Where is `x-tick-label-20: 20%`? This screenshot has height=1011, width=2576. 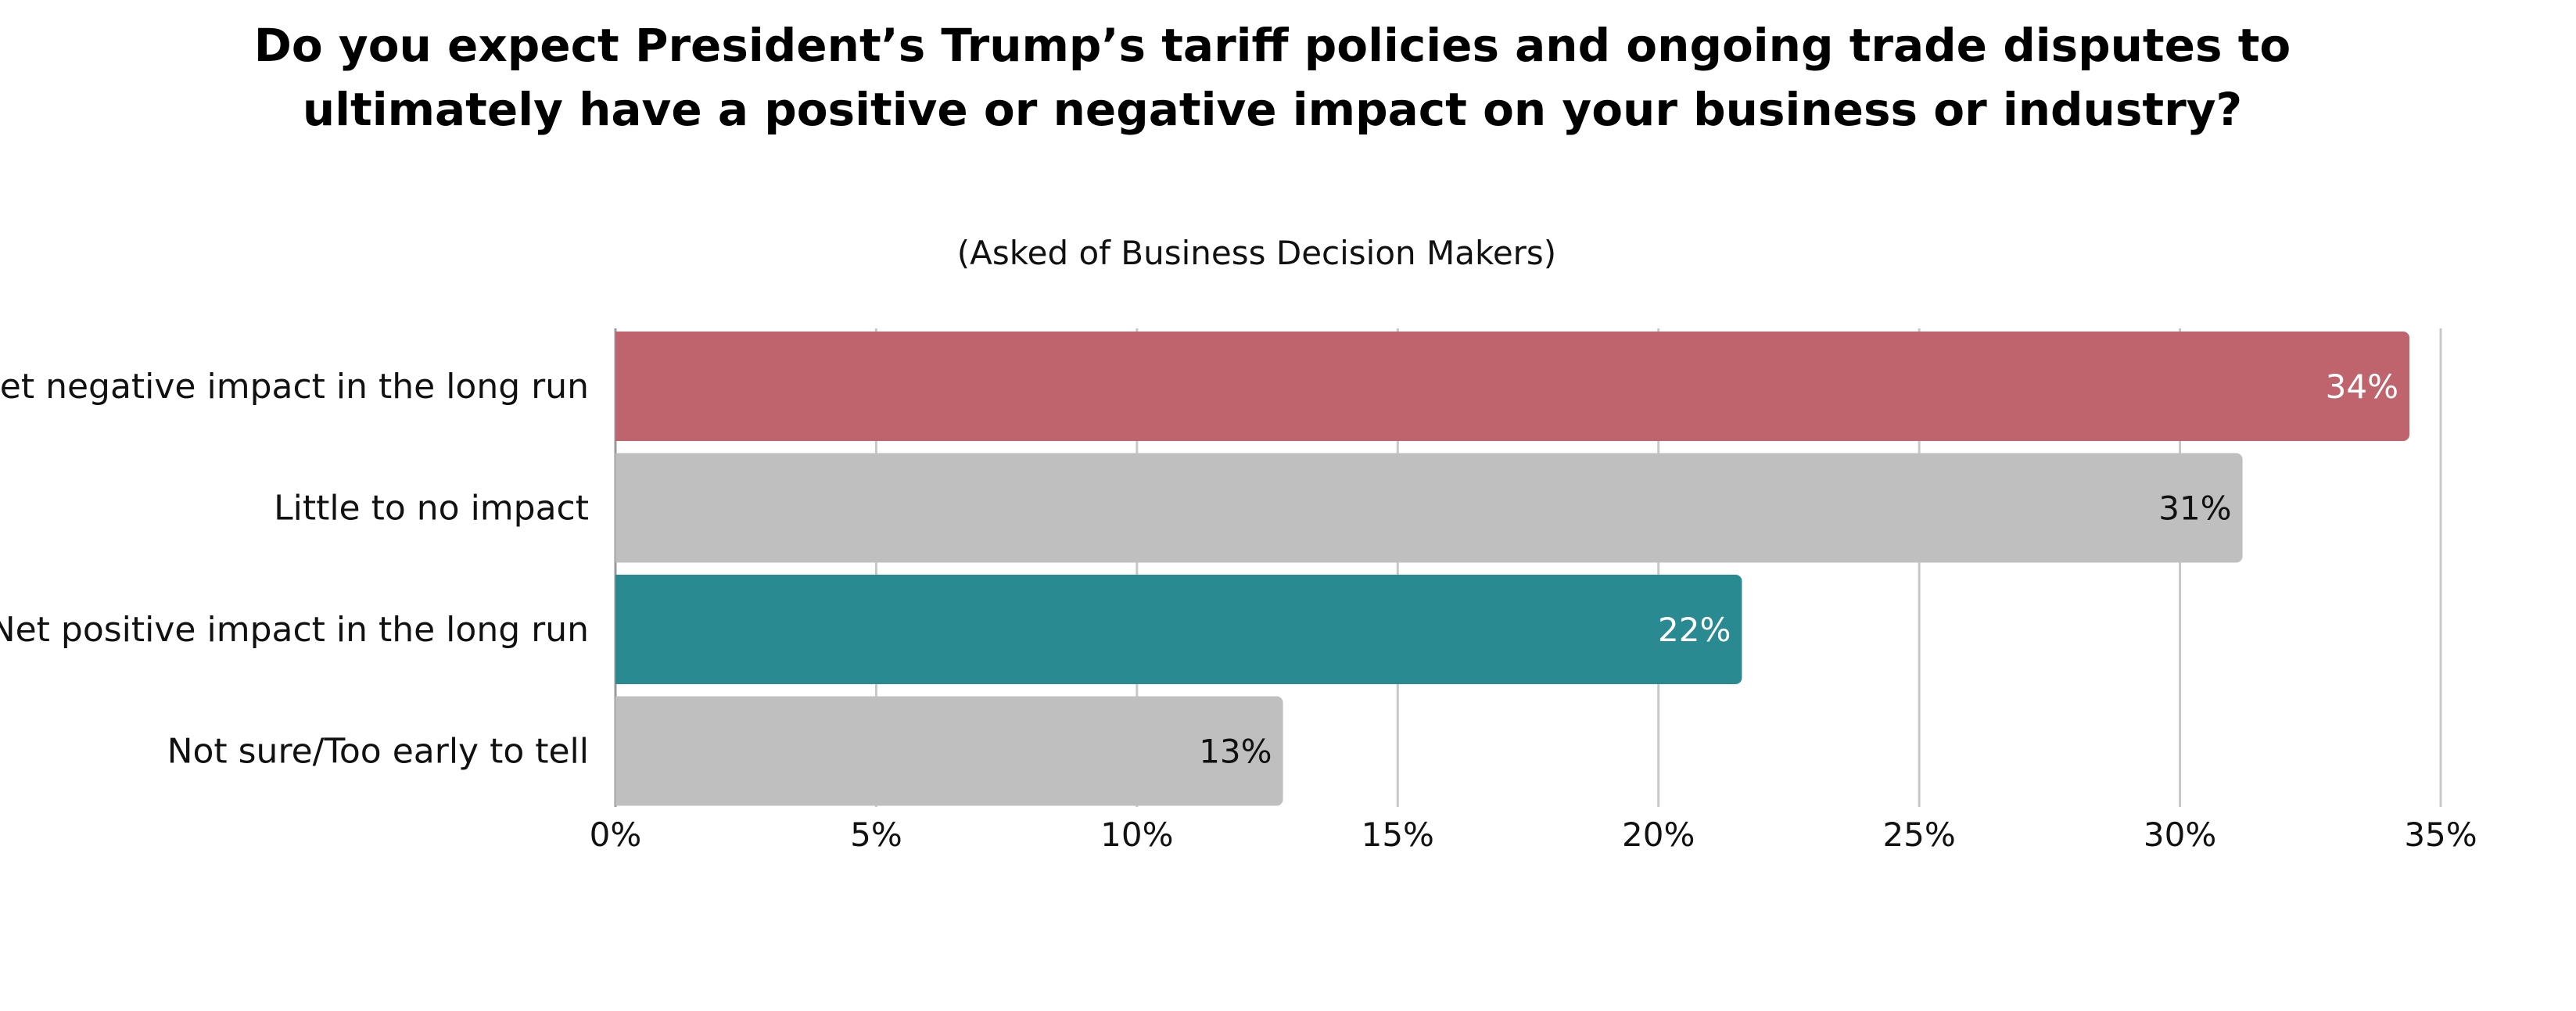
x-tick-label-20: 20% is located at coordinates (1659, 835).